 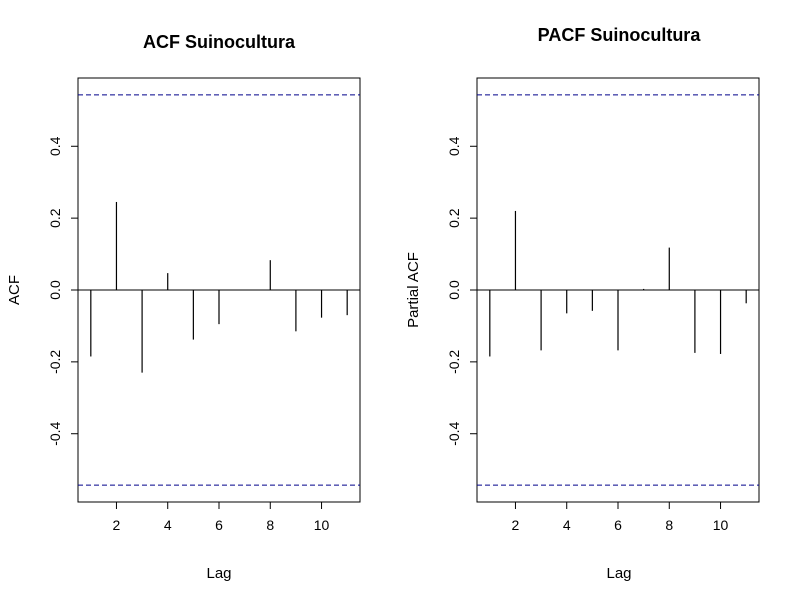 What do you see at coordinates (219, 525) in the screenshot?
I see `acf-x-tick-label: 6` at bounding box center [219, 525].